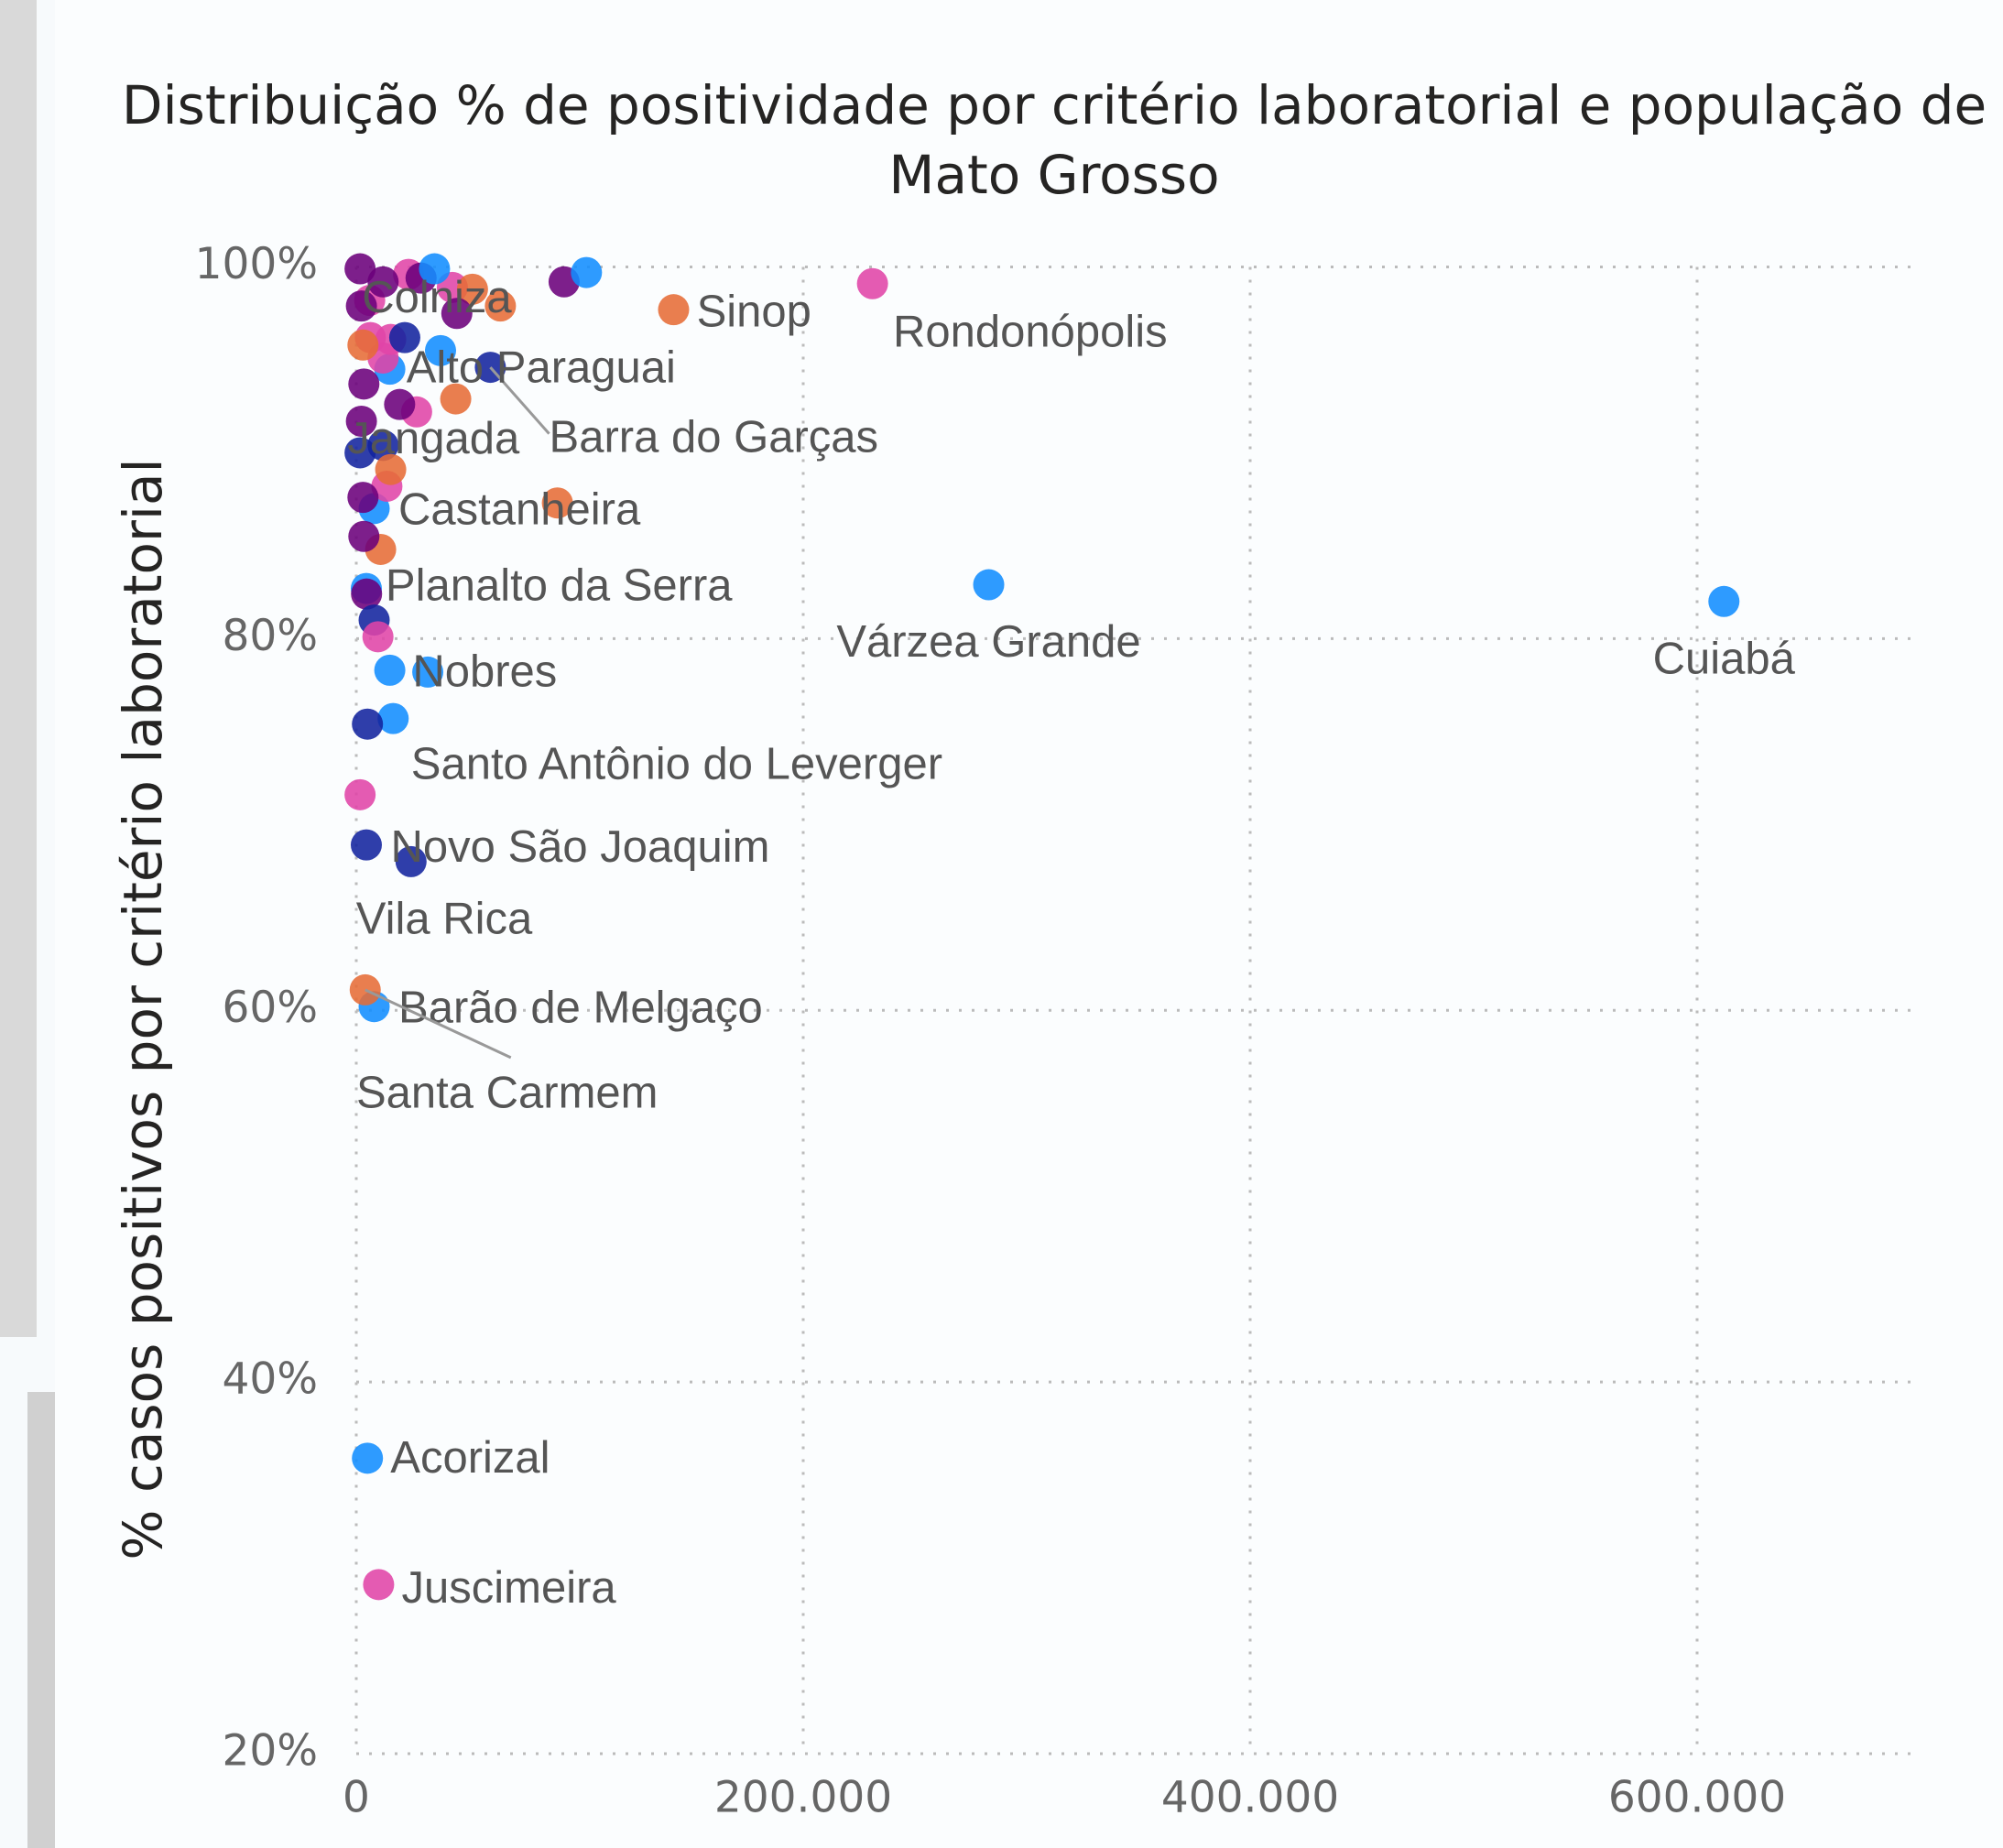 The image size is (2003, 1848). Describe the element at coordinates (1697, 1798) in the screenshot. I see `x-tick-label: 600.000` at that location.